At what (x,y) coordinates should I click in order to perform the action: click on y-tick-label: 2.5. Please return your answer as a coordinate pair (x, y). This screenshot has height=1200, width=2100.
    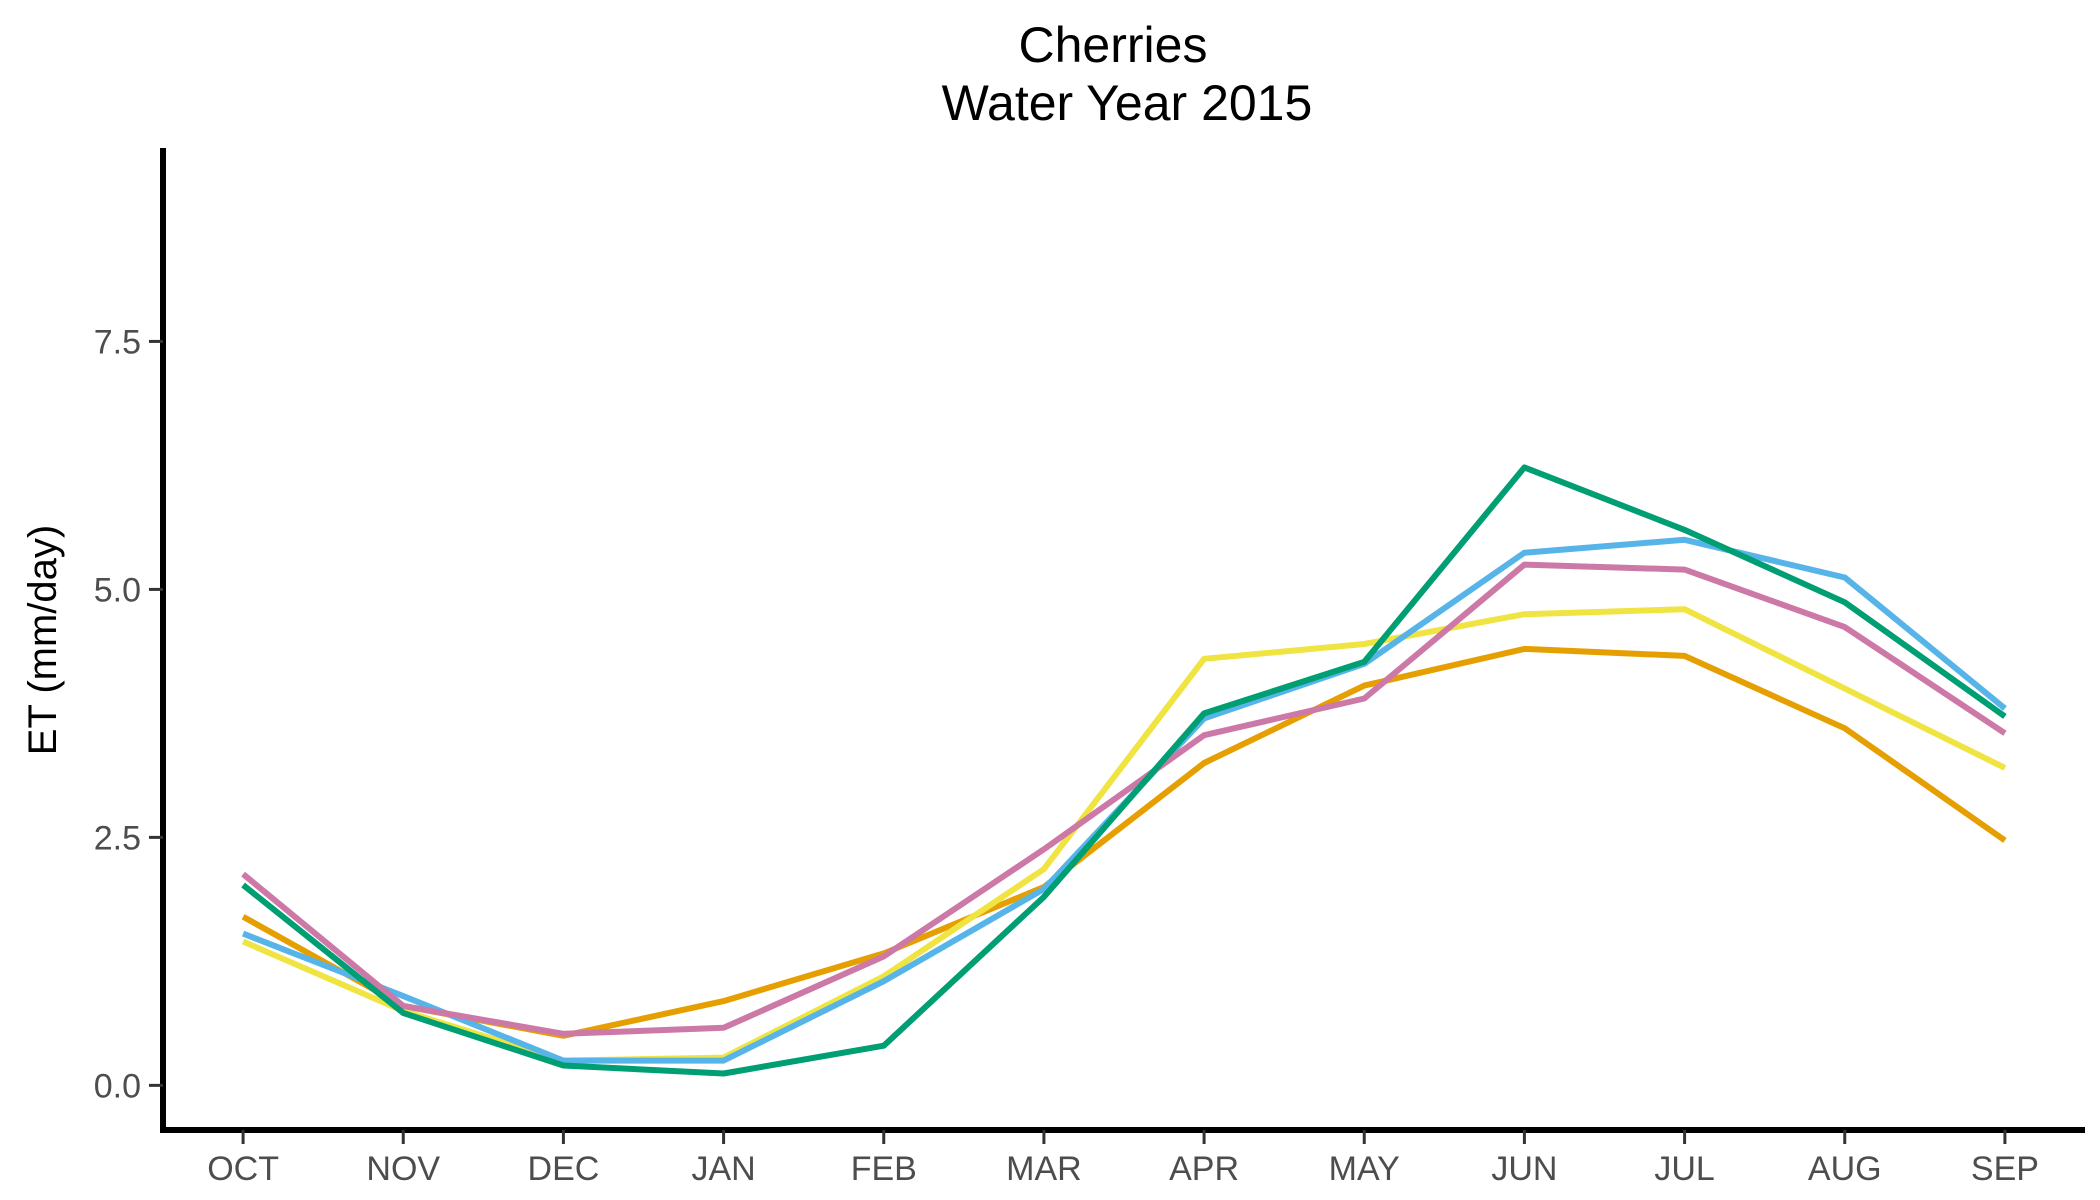
    Looking at the image, I should click on (117, 838).